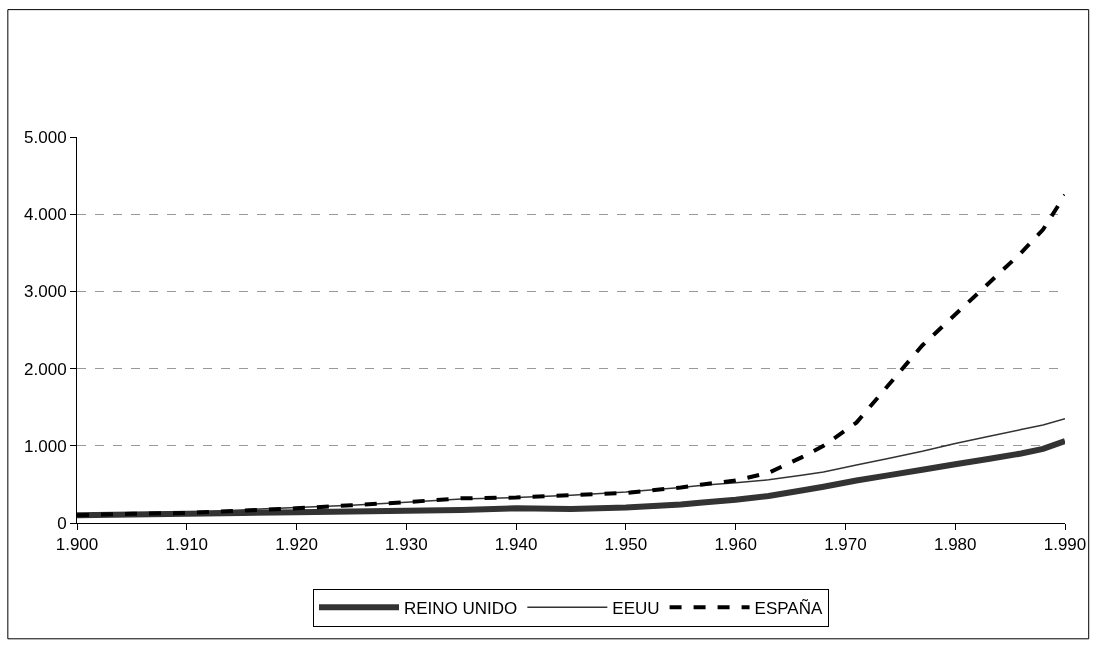  I want to click on x-tick-label: 1.920, so click(296, 545).